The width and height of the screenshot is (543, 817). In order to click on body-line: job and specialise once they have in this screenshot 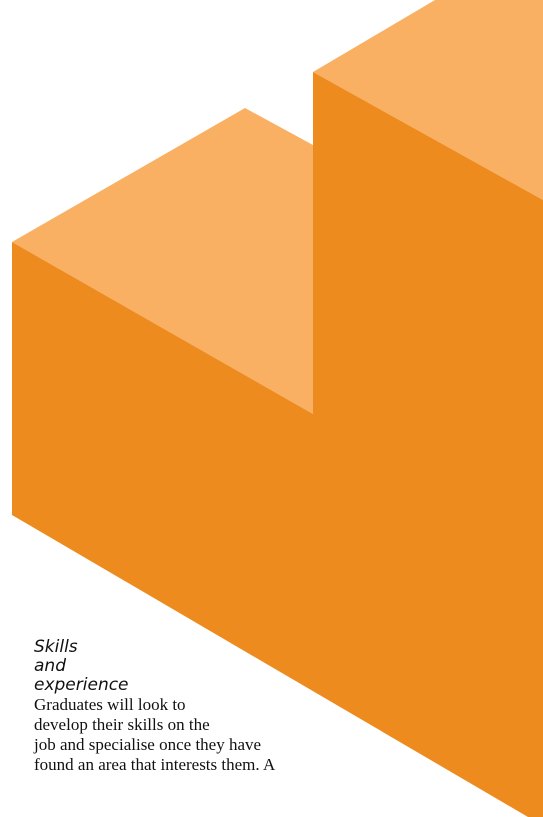, I will do `click(148, 744)`.